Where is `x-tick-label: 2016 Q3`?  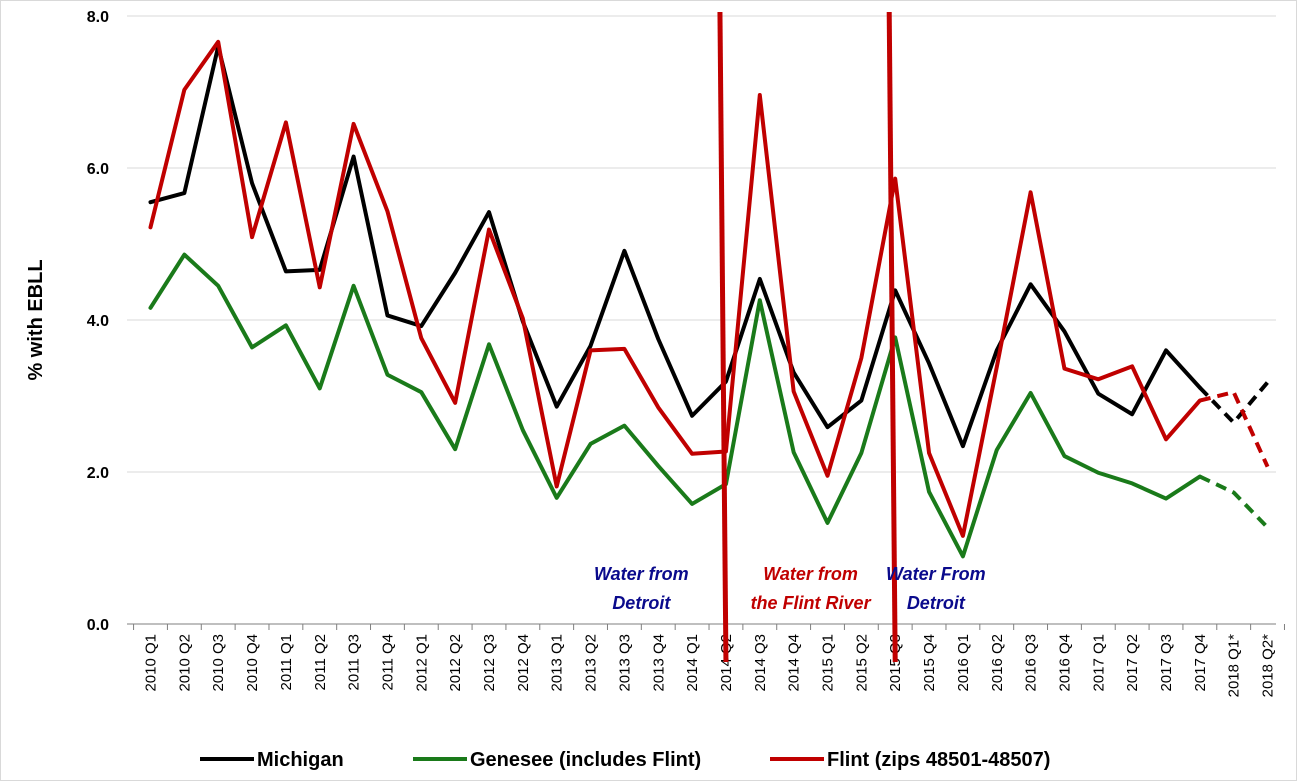 x-tick-label: 2016 Q3 is located at coordinates (1031, 663).